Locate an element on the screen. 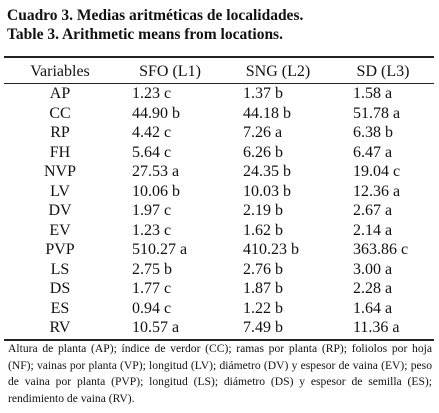 This screenshot has width=439, height=413. value-cell-l1: 44.90 b is located at coordinates (156, 113).